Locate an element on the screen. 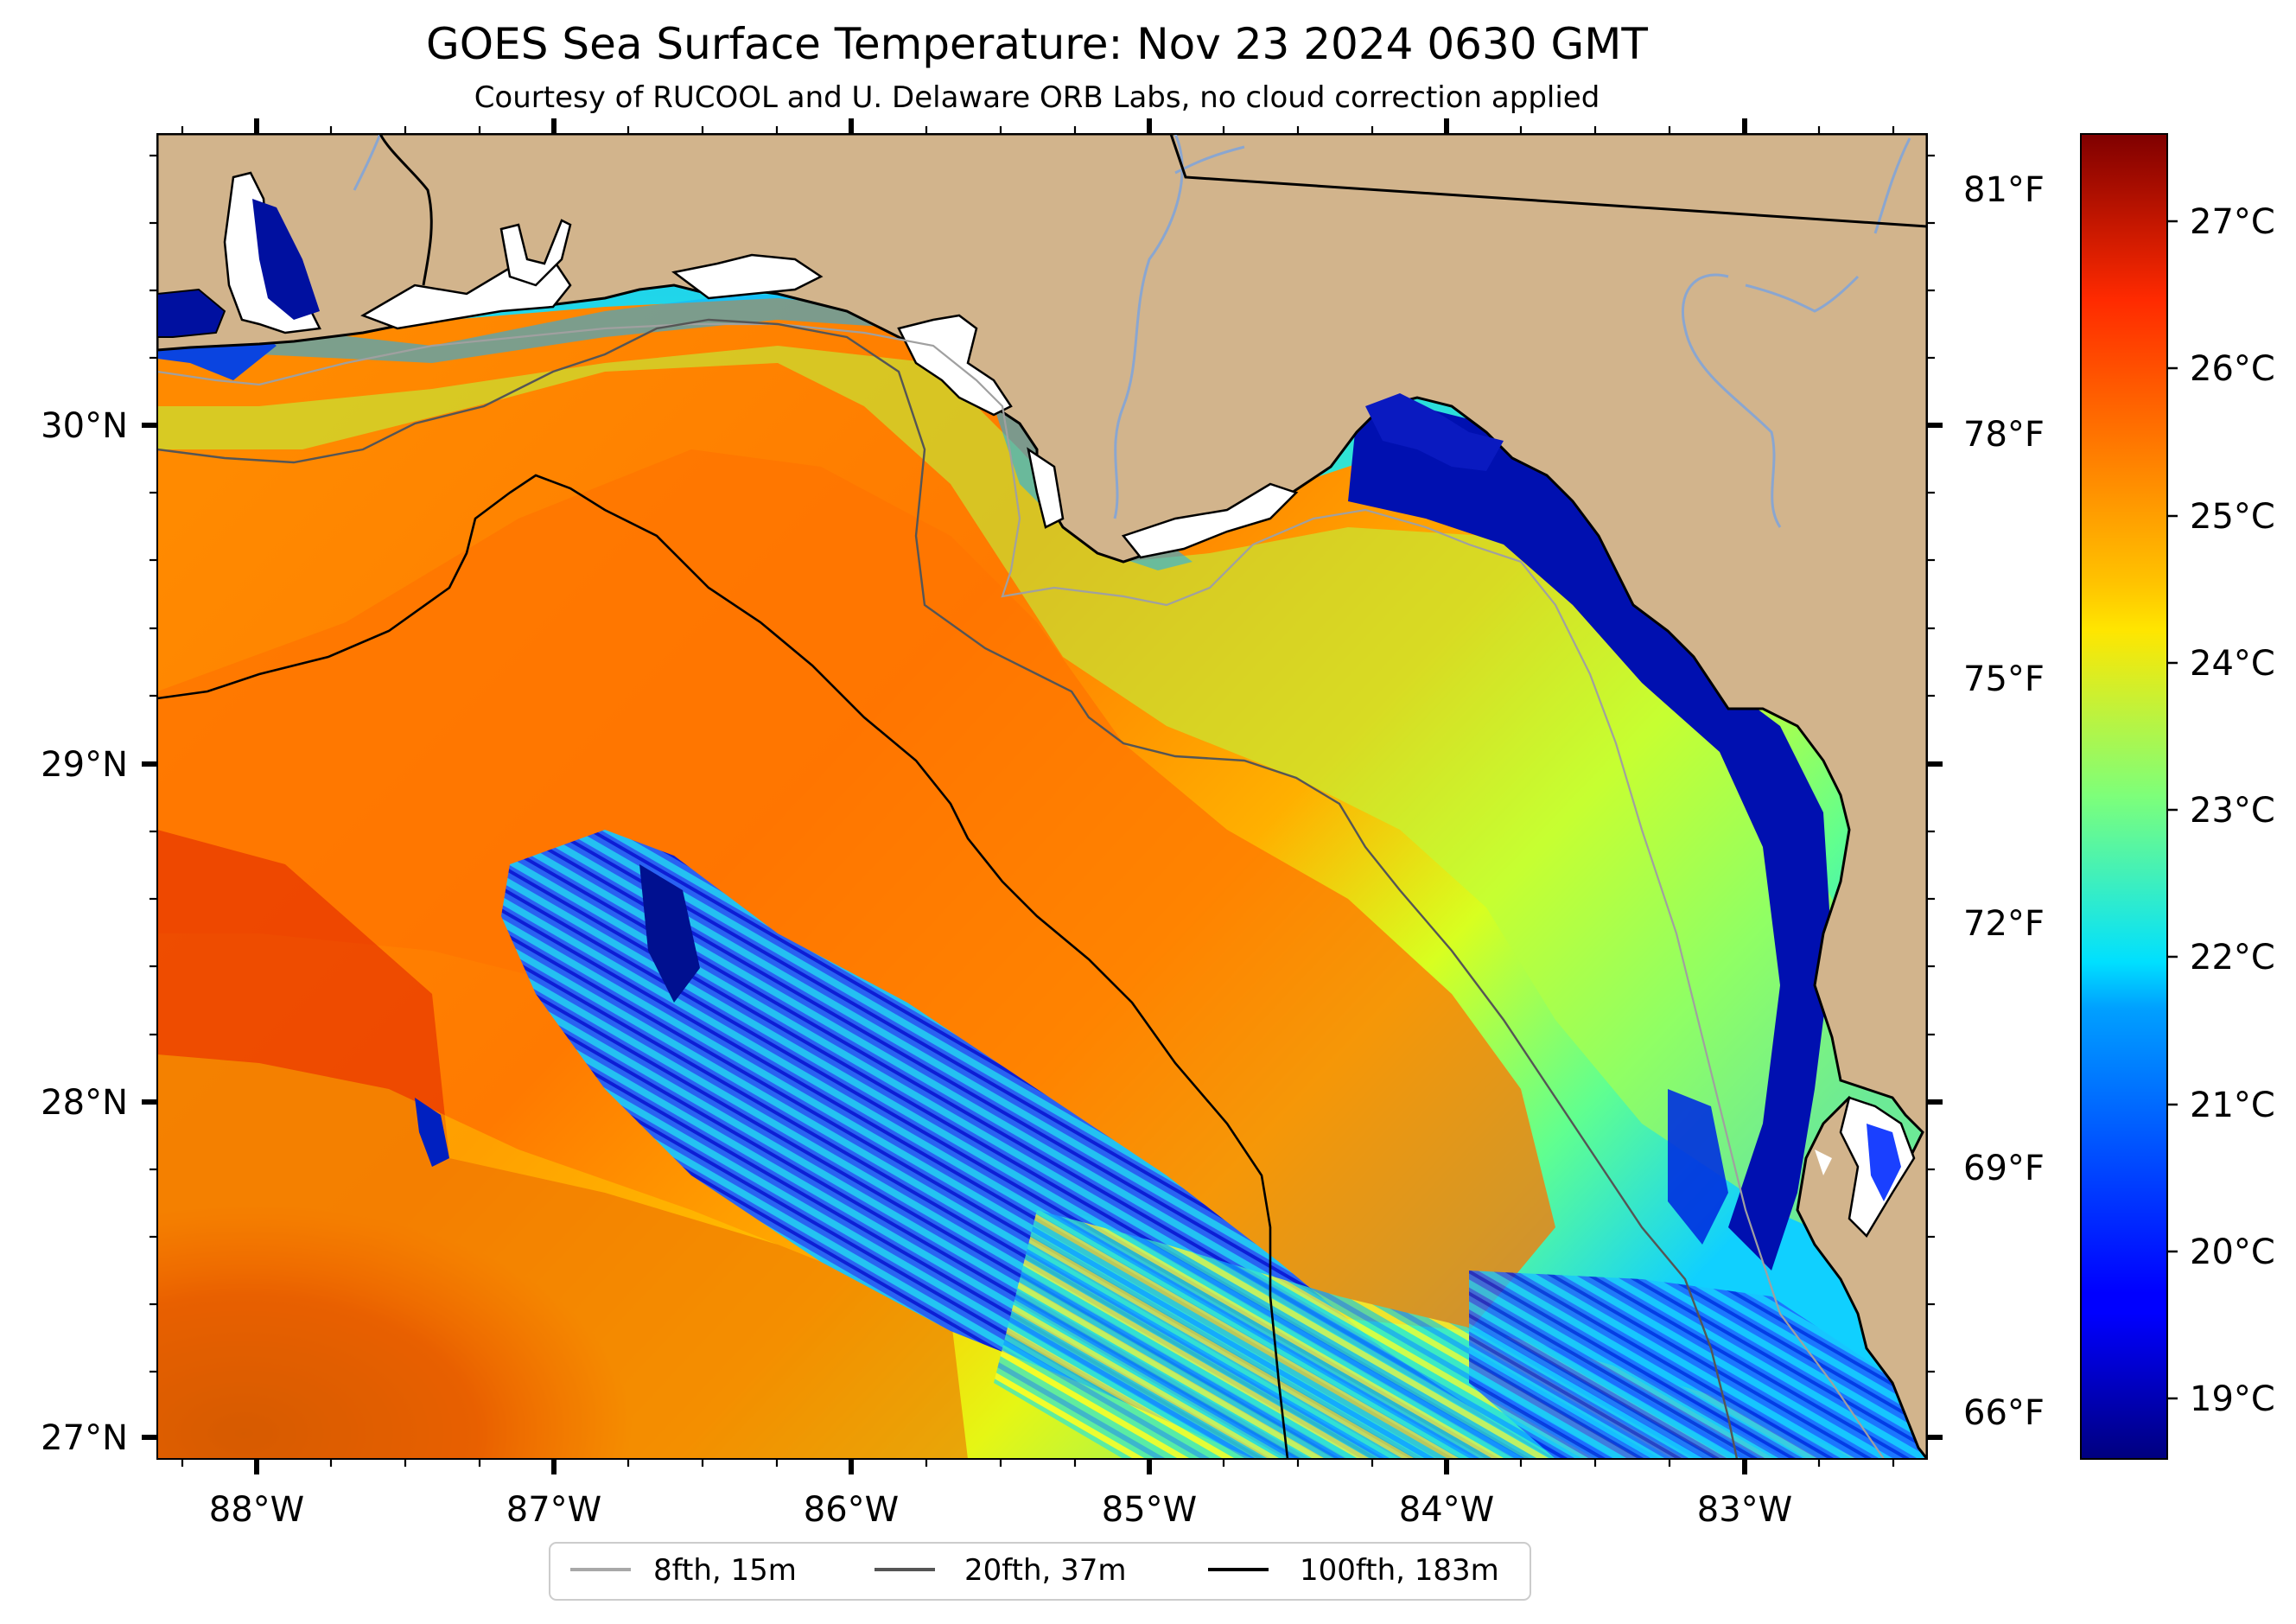 This screenshot has height=1624, width=2296. isobath-legend: 8fth, 15m 20fth, 37m 100fth, 183m is located at coordinates (1040, 1571).